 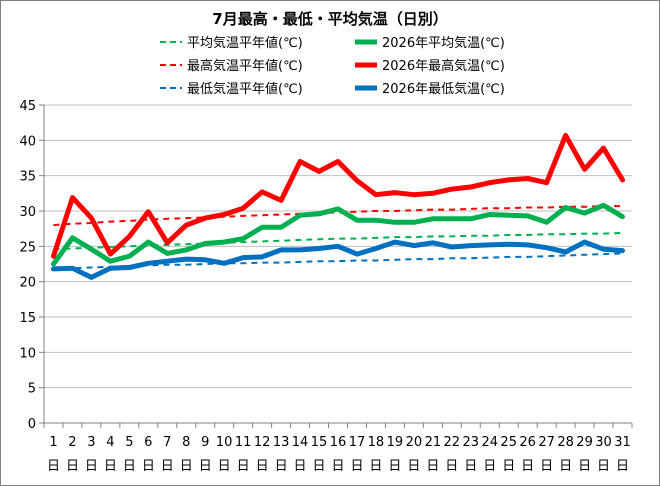 I want to click on x-tick-label: 7, so click(x=167, y=442).